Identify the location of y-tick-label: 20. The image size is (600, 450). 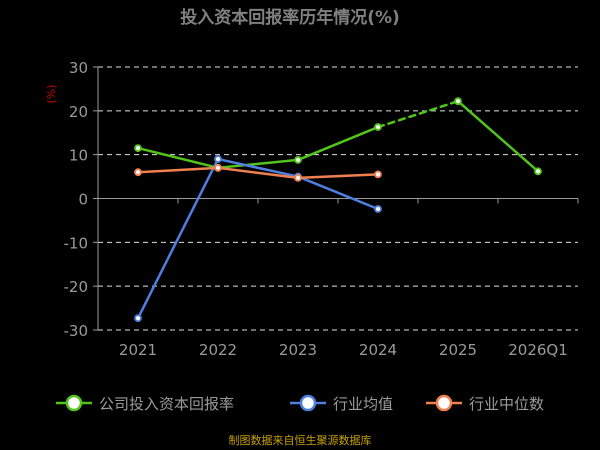
(78, 112).